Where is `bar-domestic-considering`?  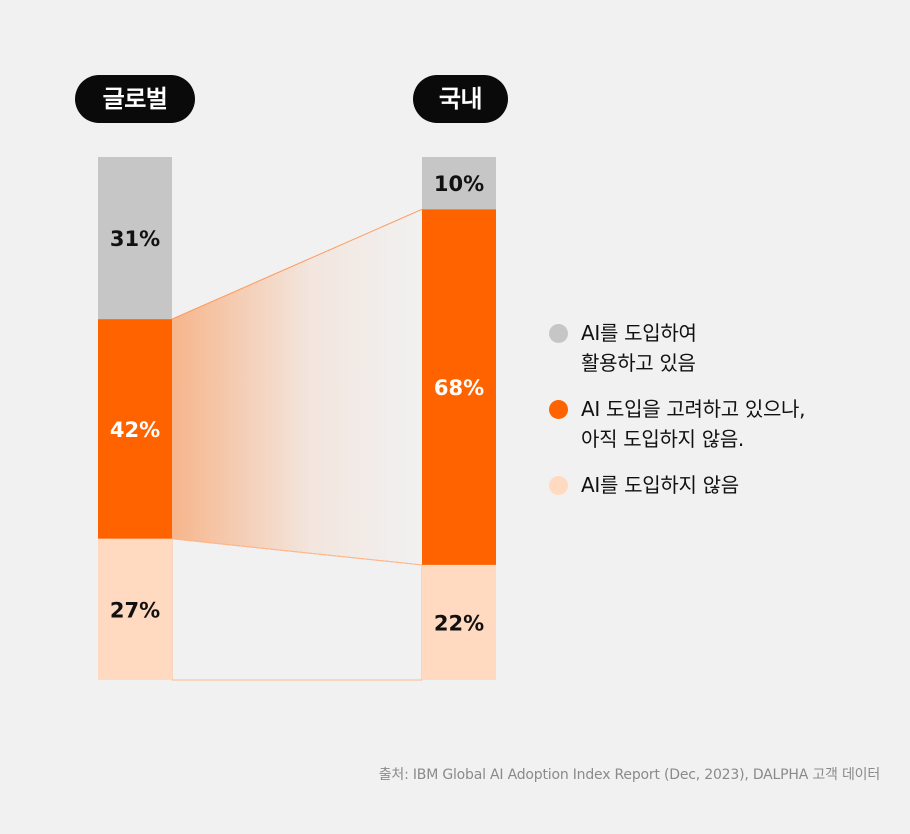 bar-domestic-considering is located at coordinates (459, 387).